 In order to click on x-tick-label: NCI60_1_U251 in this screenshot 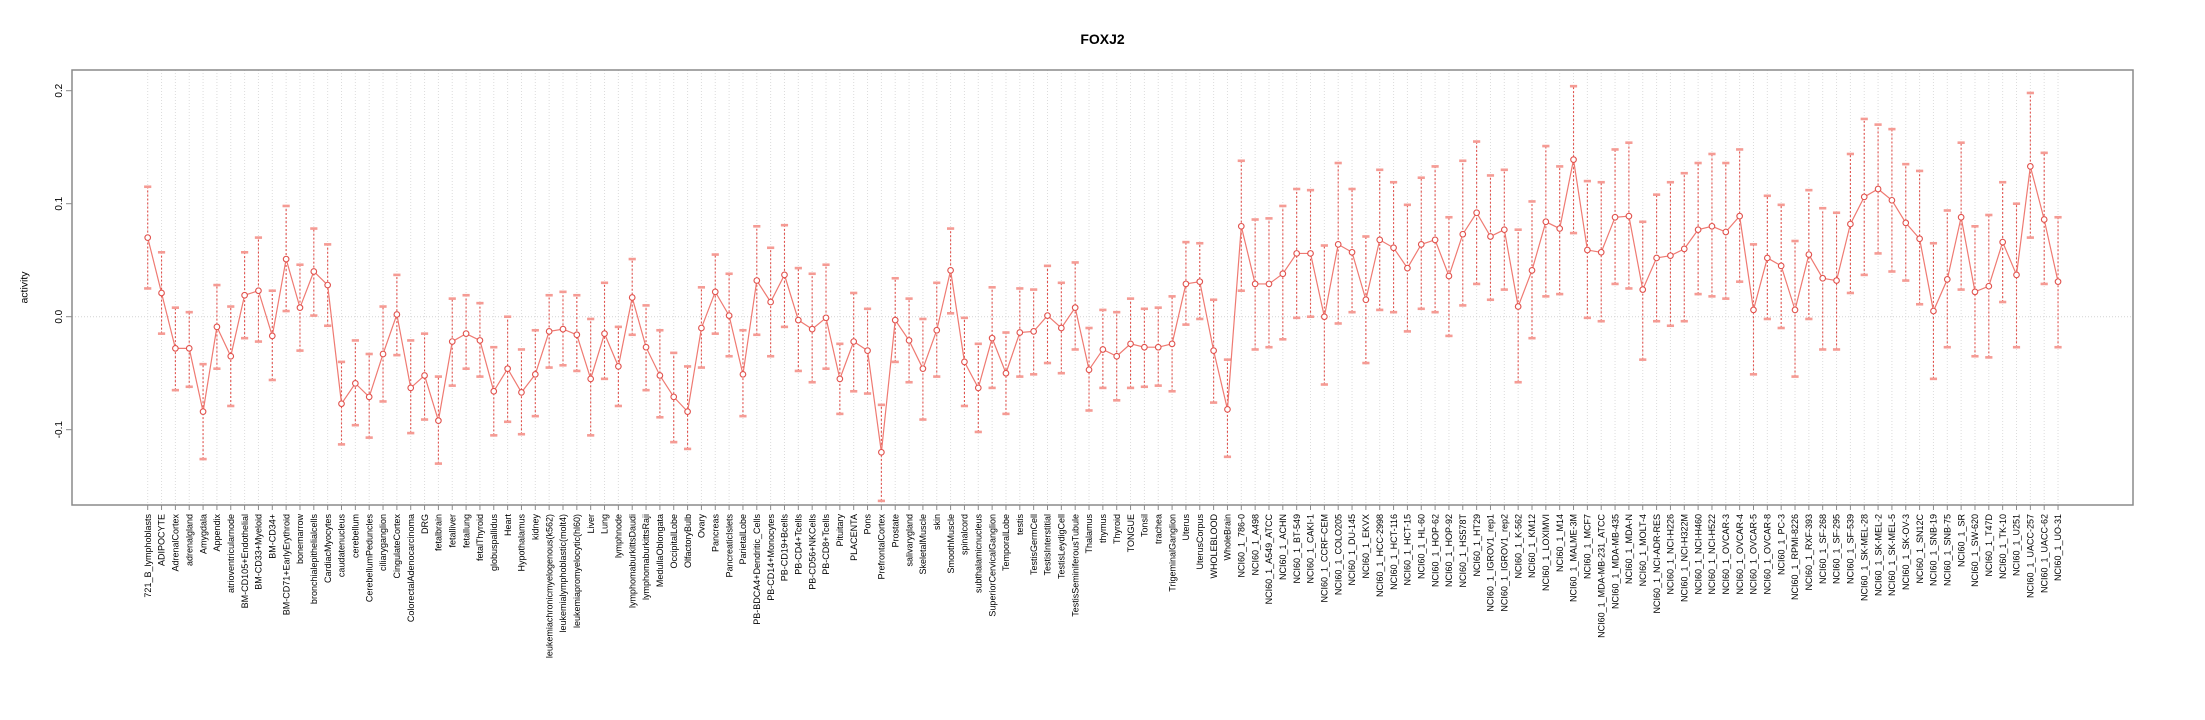, I will do `click(2017, 545)`.